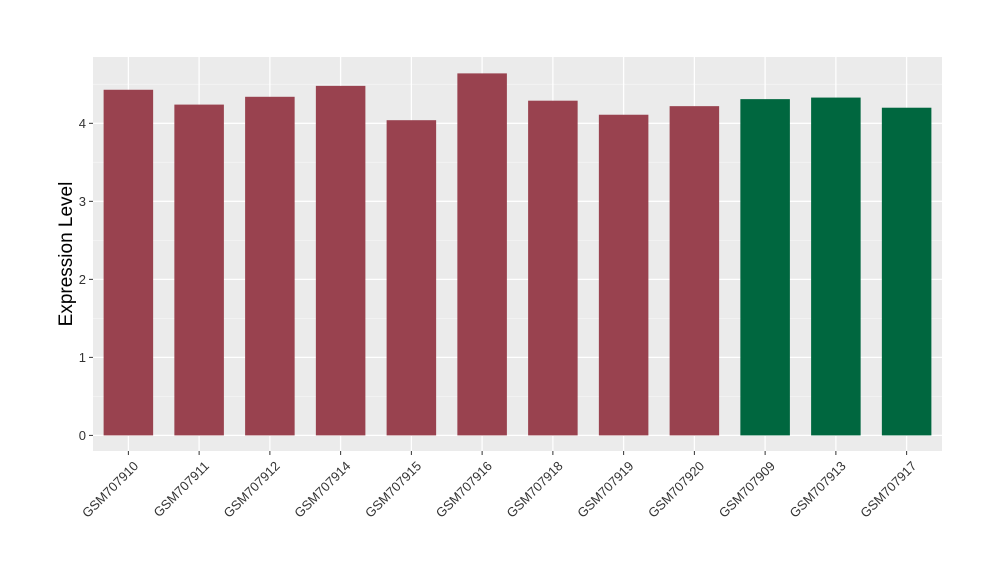 This screenshot has height=580, width=1000. Describe the element at coordinates (818, 489) in the screenshot. I see `x-tick-label: GSM707913` at that location.